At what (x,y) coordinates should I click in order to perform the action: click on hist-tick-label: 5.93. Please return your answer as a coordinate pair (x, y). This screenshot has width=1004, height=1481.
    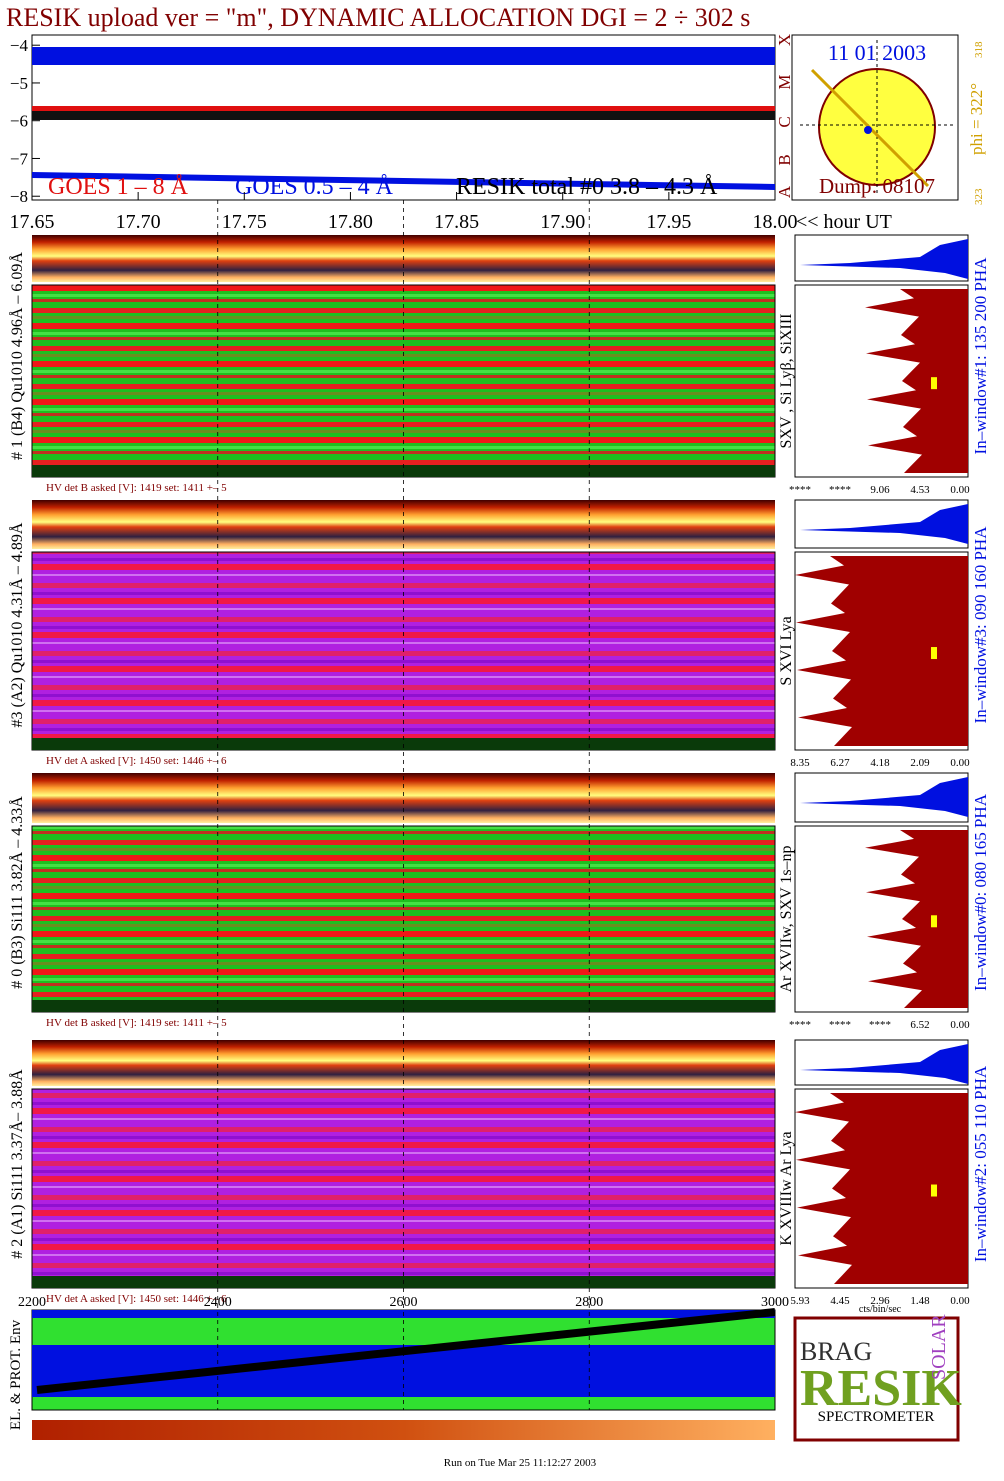
    Looking at the image, I should click on (800, 1301).